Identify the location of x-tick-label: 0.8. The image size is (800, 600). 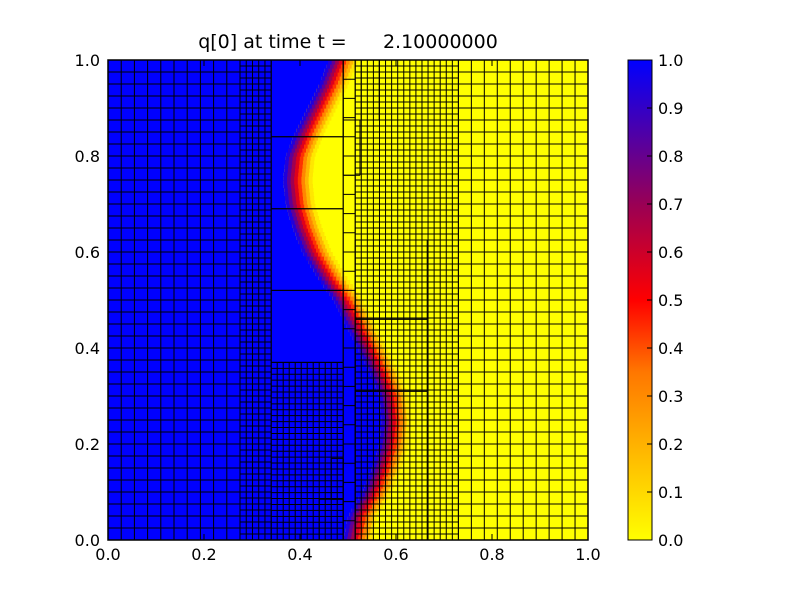
(491, 554).